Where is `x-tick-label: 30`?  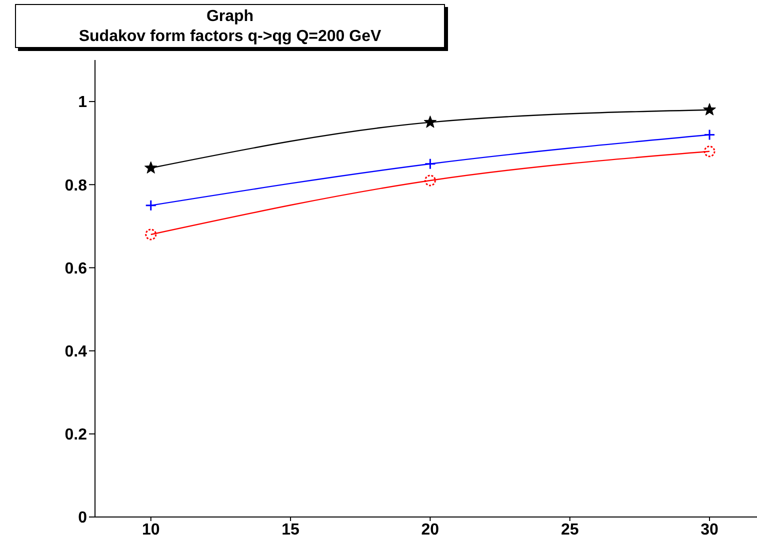 x-tick-label: 30 is located at coordinates (709, 528).